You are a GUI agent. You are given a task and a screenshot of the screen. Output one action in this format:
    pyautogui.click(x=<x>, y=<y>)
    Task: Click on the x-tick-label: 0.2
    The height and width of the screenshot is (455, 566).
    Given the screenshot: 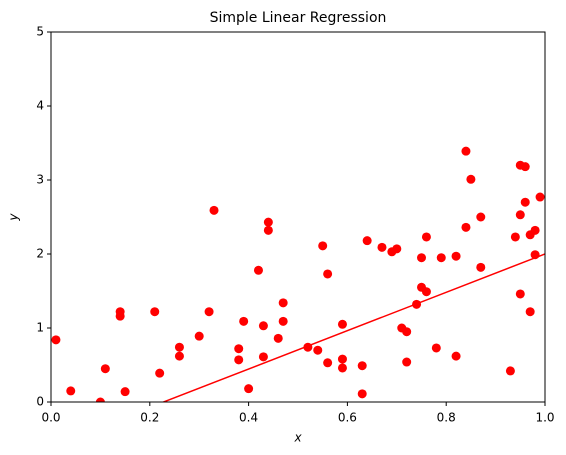 What is the action you would take?
    pyautogui.click(x=149, y=418)
    